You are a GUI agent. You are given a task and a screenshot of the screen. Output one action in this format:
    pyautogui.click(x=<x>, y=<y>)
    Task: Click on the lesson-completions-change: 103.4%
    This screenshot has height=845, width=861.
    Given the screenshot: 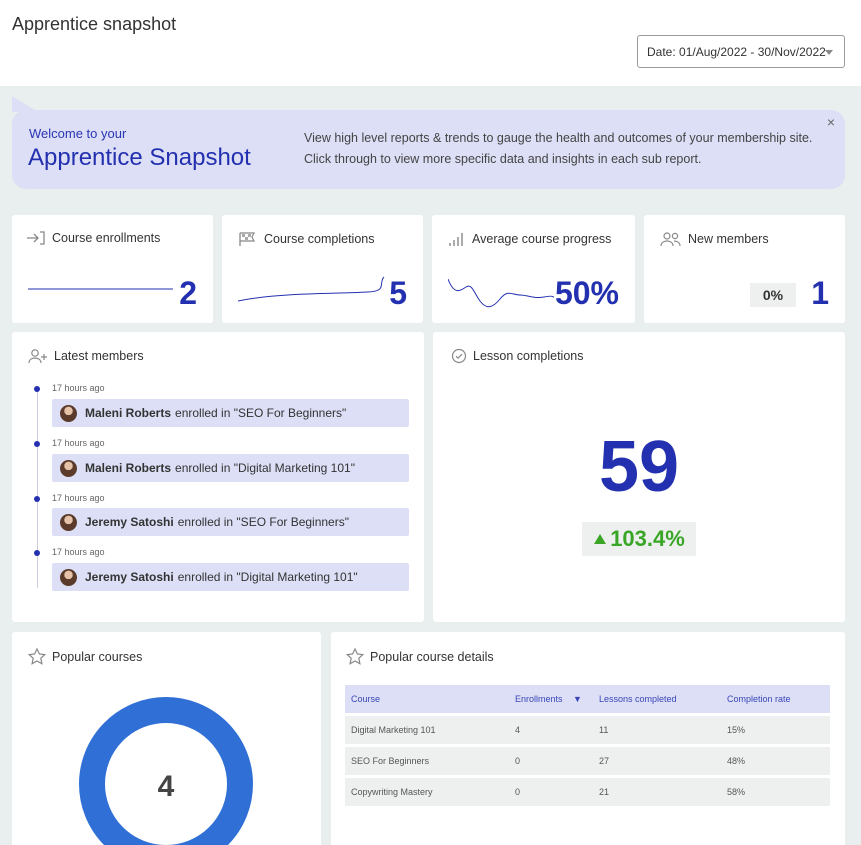 What is the action you would take?
    pyautogui.click(x=639, y=539)
    